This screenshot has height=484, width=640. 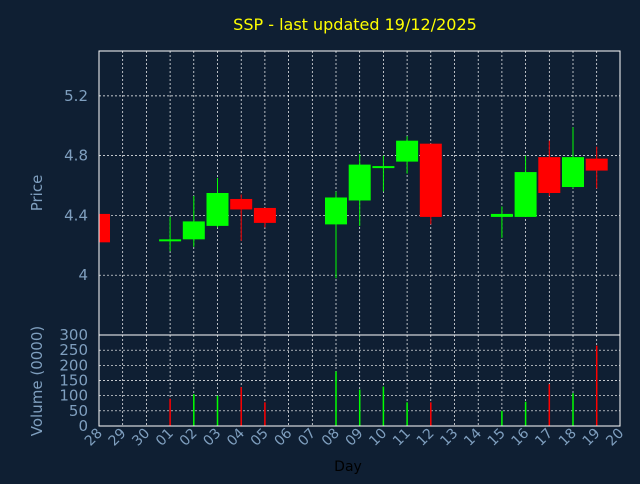 What do you see at coordinates (37, 381) in the screenshot?
I see `volume-axis-label: Volume (0000)` at bounding box center [37, 381].